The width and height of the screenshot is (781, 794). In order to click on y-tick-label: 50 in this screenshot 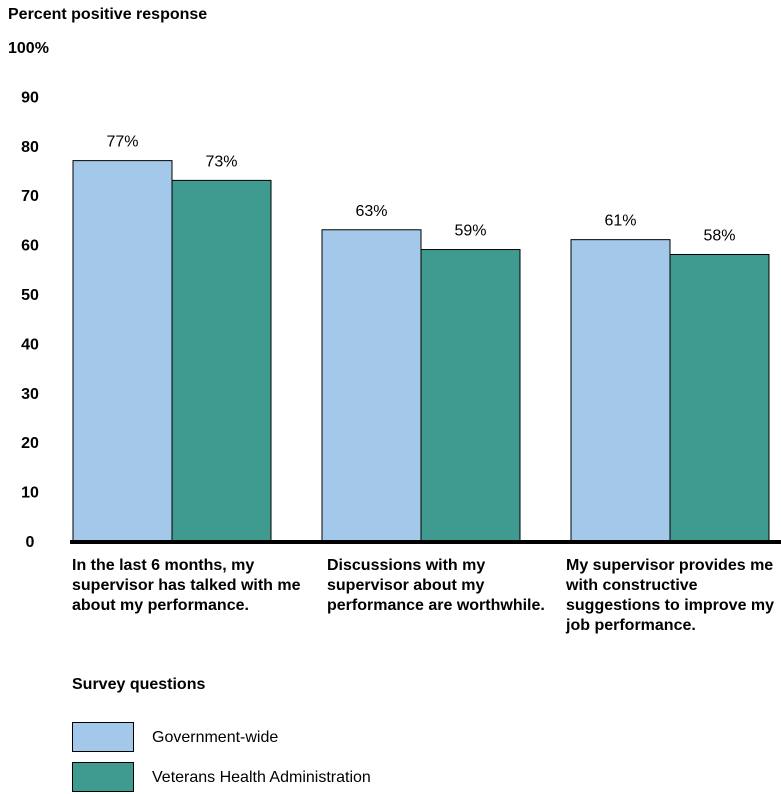, I will do `click(30, 295)`.